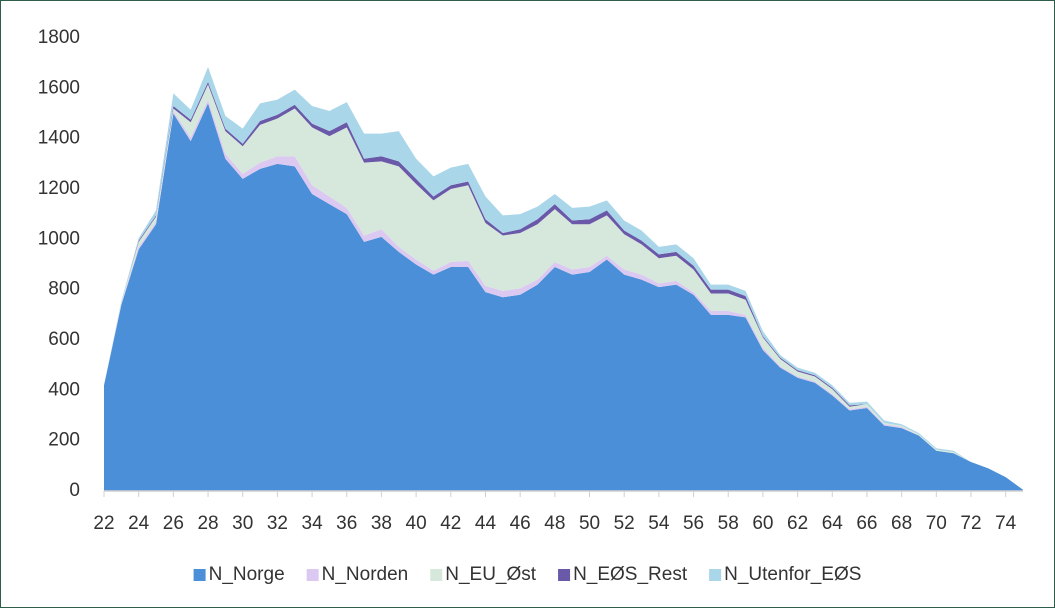 The image size is (1055, 608). Describe the element at coordinates (64, 440) in the screenshot. I see `y-tick-label: 200` at that location.